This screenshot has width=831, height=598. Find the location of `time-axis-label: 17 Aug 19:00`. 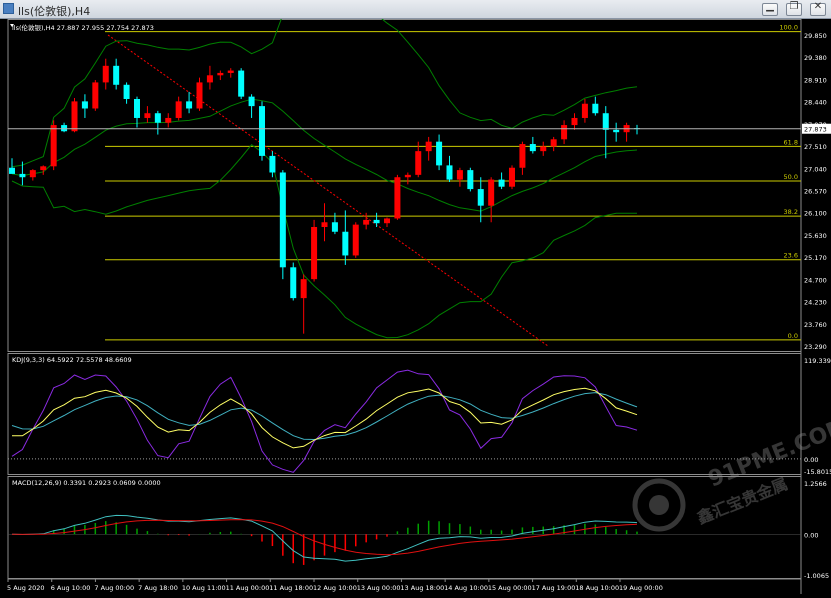

time-axis-label: 17 Aug 19:00 is located at coordinates (554, 588).